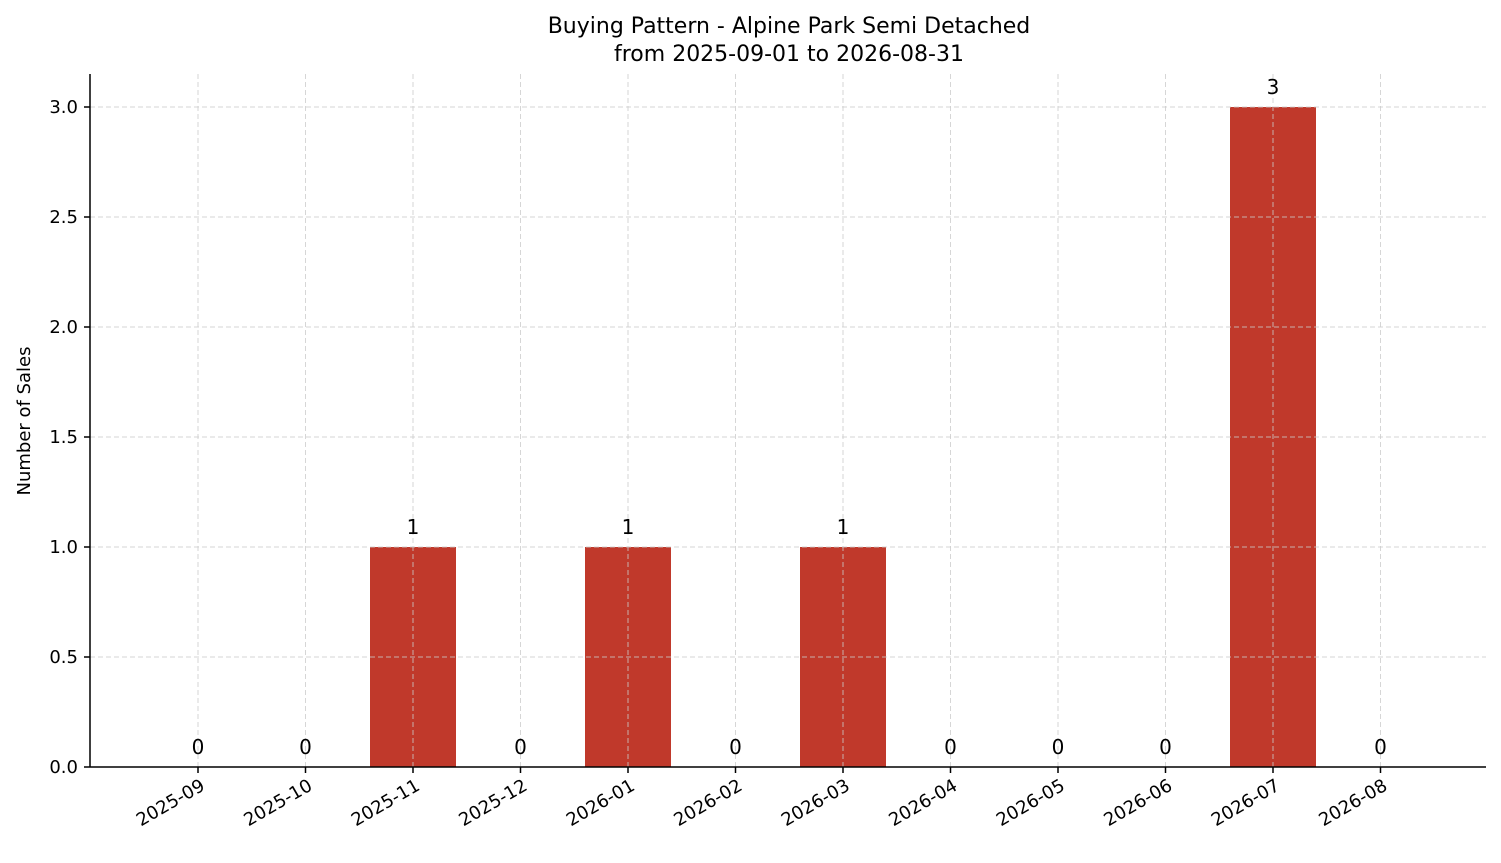  Describe the element at coordinates (63, 657) in the screenshot. I see `y-tick-label-1: 0.5` at that location.